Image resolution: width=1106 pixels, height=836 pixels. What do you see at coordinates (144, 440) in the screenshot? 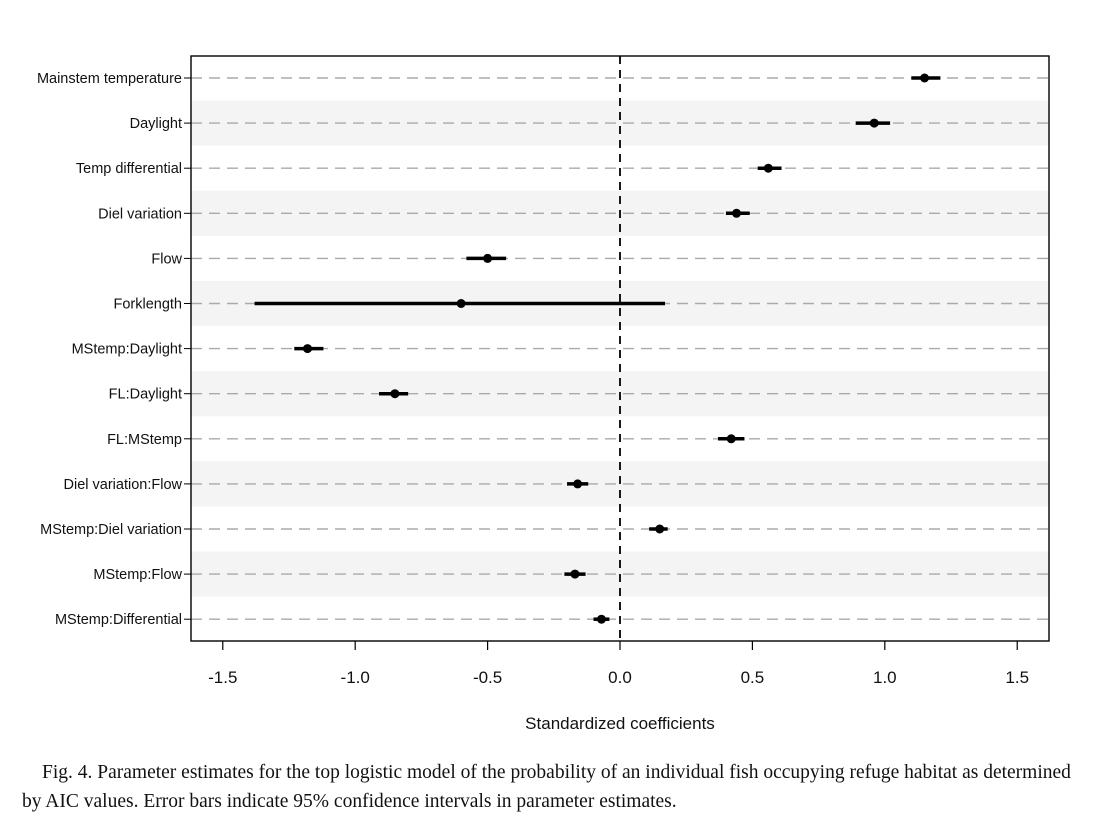
I see `y-tick-label: FL:MStemp` at bounding box center [144, 440].